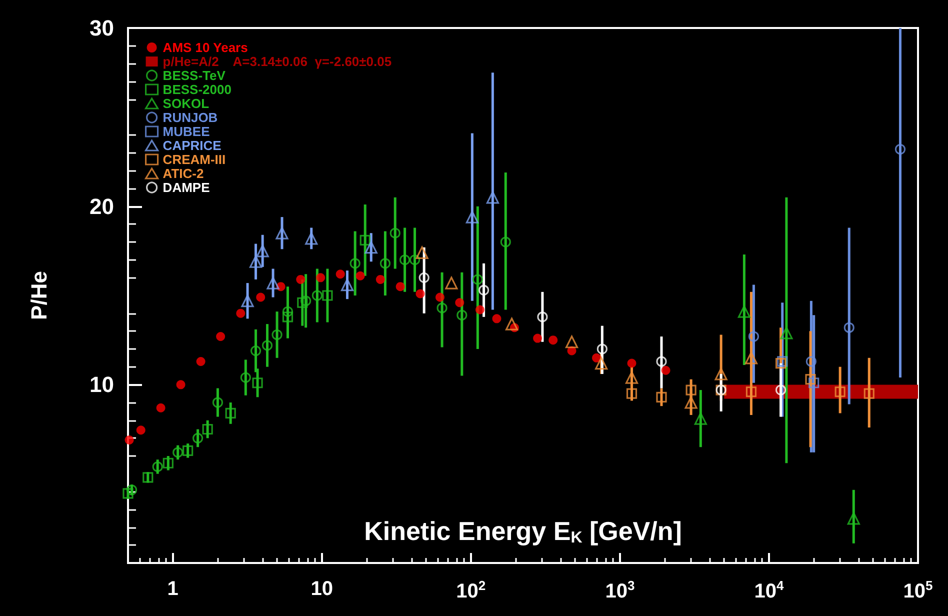 The width and height of the screenshot is (948, 616). What do you see at coordinates (194, 75) in the screenshot?
I see `legend-label: BESS-TeV` at bounding box center [194, 75].